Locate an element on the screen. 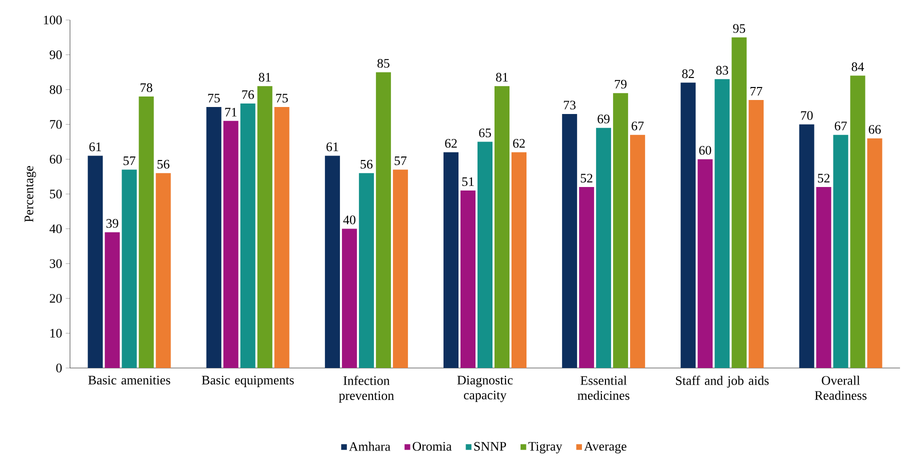  y-tick-label: 80 is located at coordinates (56, 89).